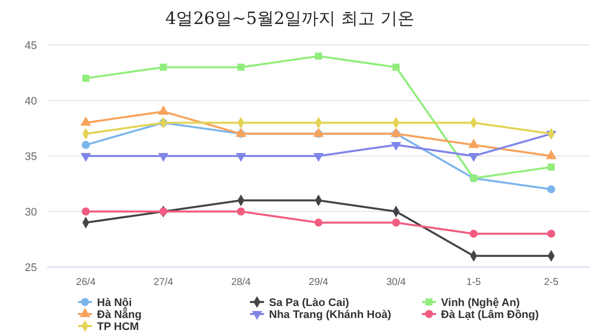 The image size is (600, 334). What do you see at coordinates (241, 282) in the screenshot?
I see `x-tick-label: 28/4` at bounding box center [241, 282].